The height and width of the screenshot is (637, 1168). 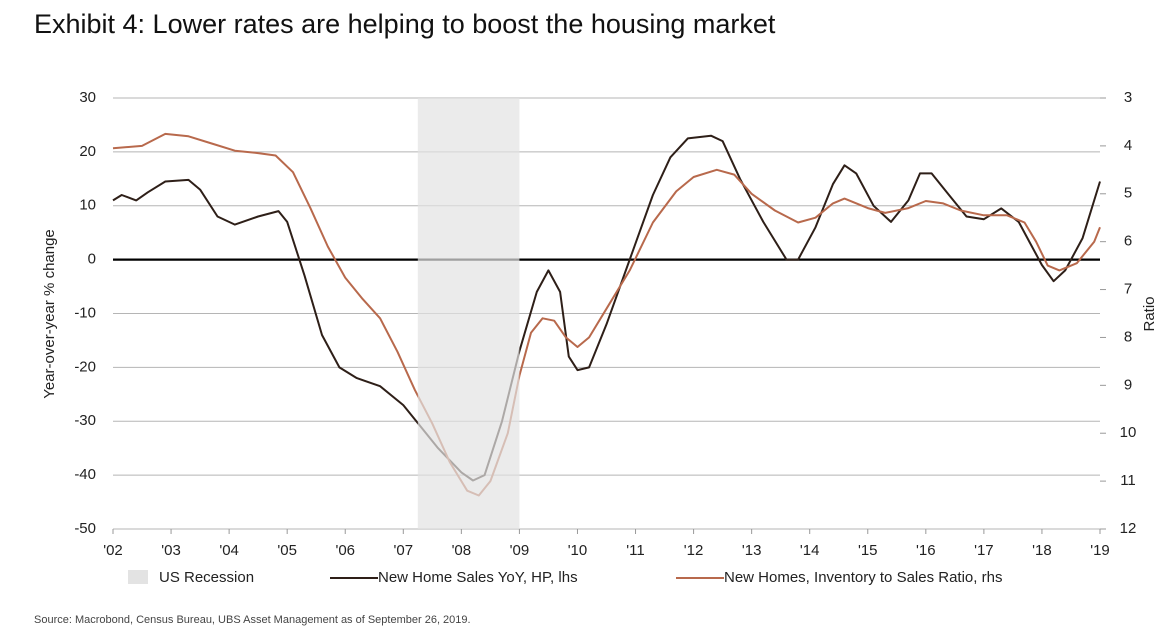 I want to click on y2-tick-label: 4, so click(x=1128, y=145).